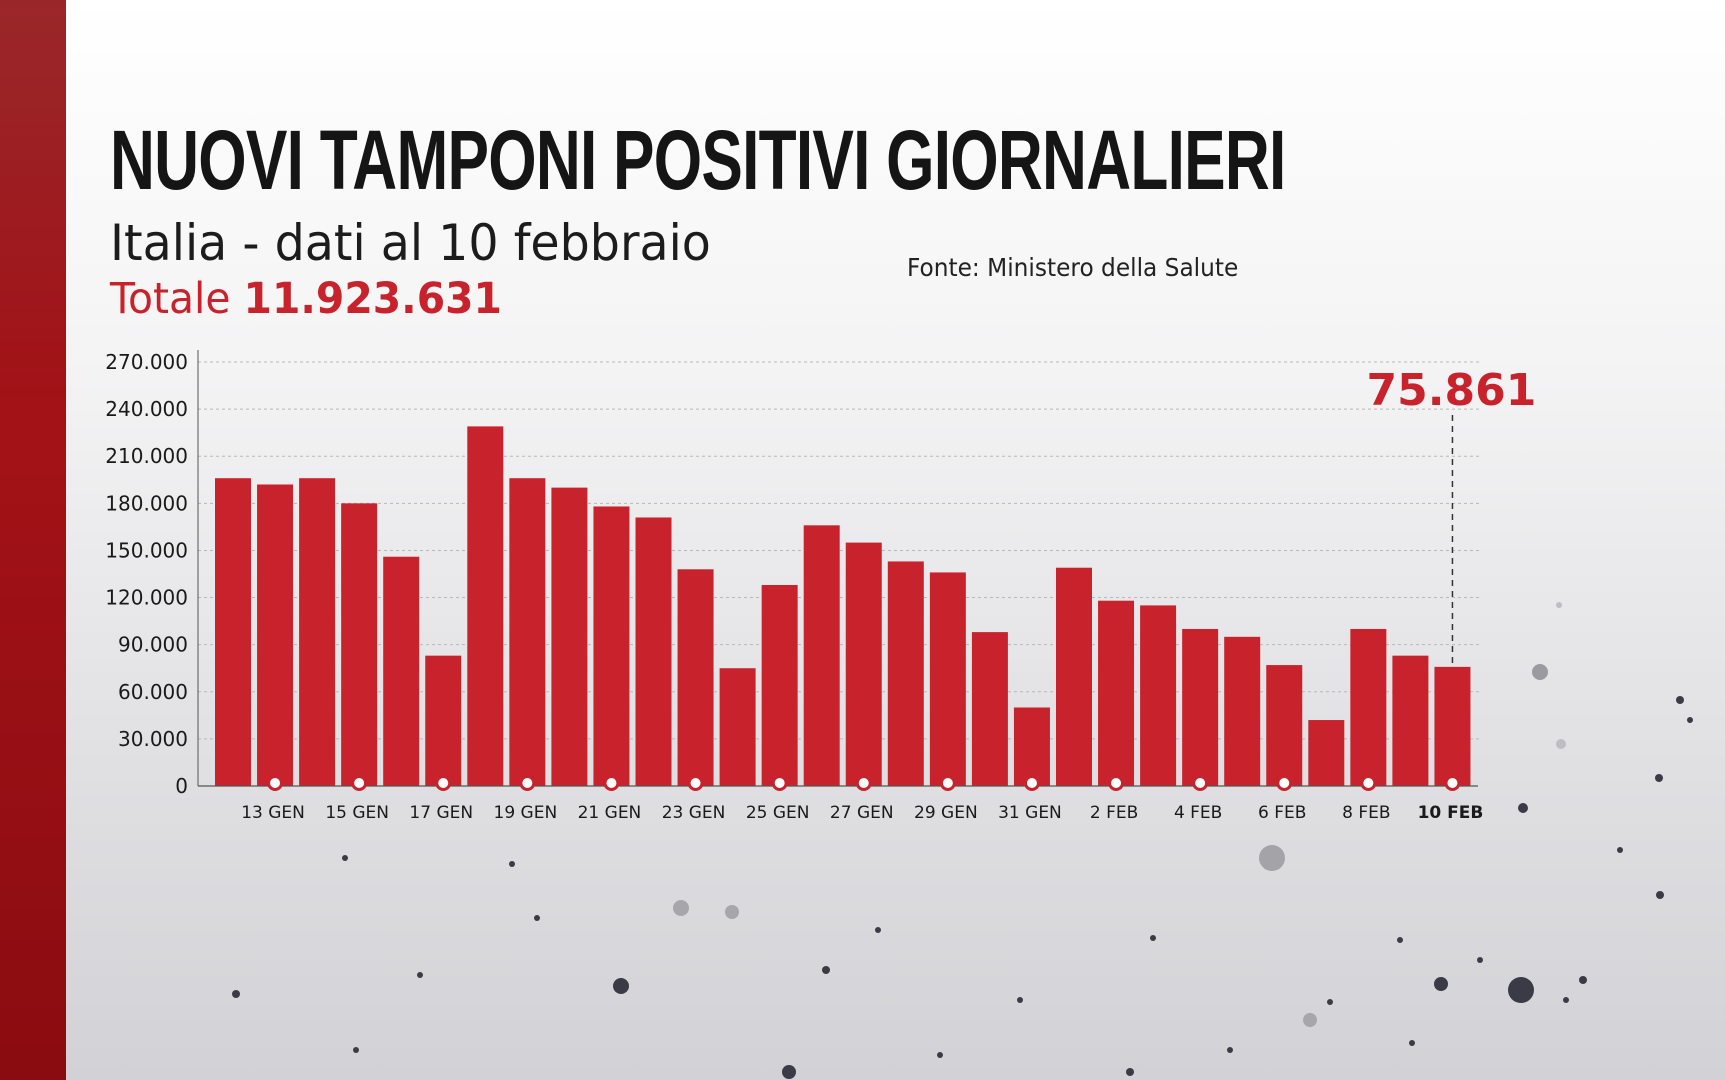  I want to click on x-tick-label: 21 GEN, so click(610, 813).